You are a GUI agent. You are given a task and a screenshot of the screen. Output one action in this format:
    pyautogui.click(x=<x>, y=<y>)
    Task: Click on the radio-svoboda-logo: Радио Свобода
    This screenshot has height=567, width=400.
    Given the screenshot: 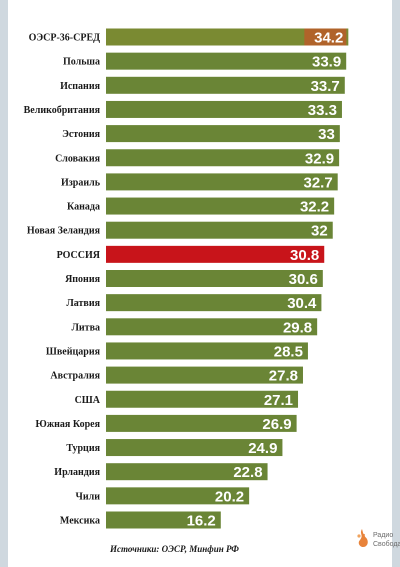 What is the action you would take?
    pyautogui.click(x=377, y=541)
    